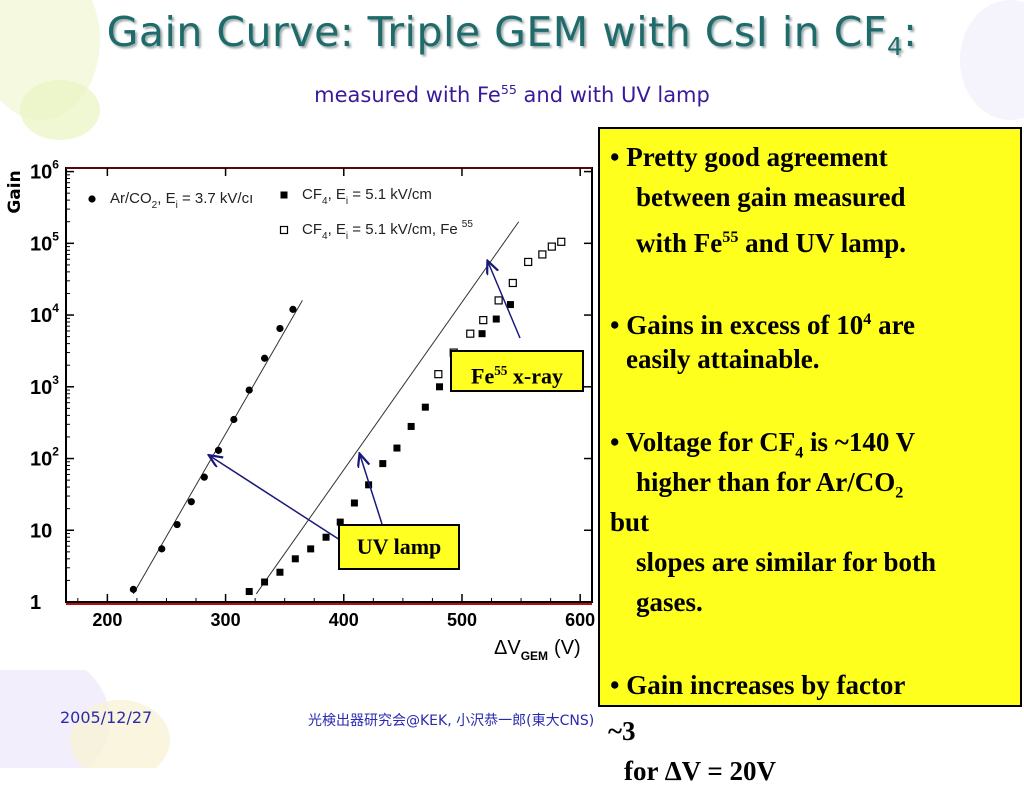 Image resolution: width=1024 pixels, height=790 pixels. What do you see at coordinates (700, 771) in the screenshot?
I see `note-bullet-4-line-3: for ΔV = 20V` at bounding box center [700, 771].